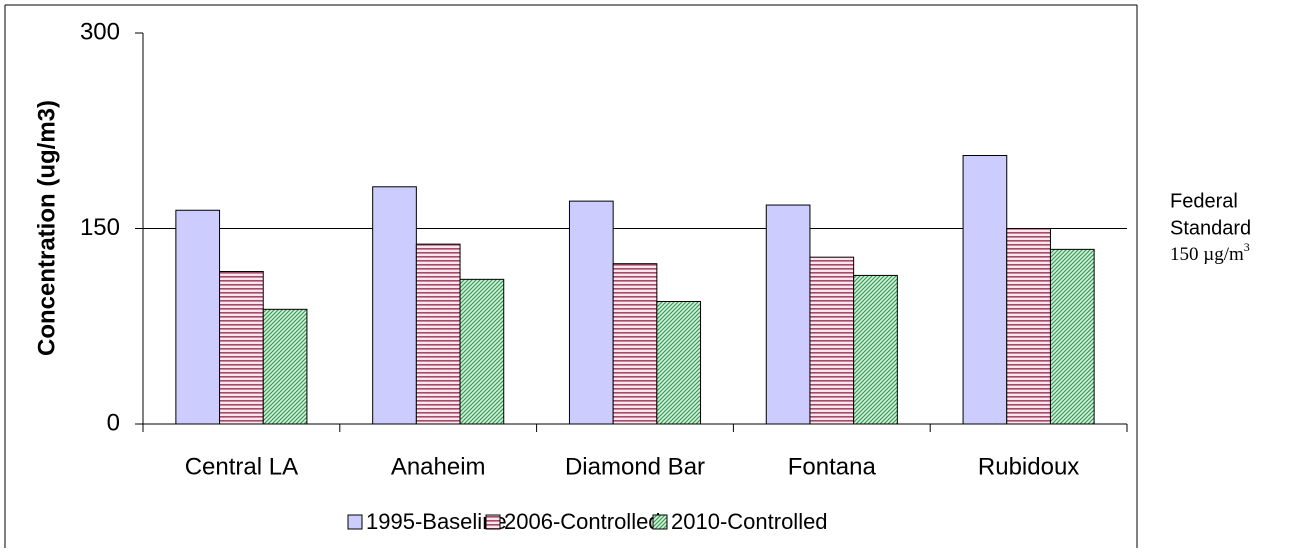 The width and height of the screenshot is (1293, 553). Describe the element at coordinates (100, 31) in the screenshot. I see `y-tick-label: 300` at that location.